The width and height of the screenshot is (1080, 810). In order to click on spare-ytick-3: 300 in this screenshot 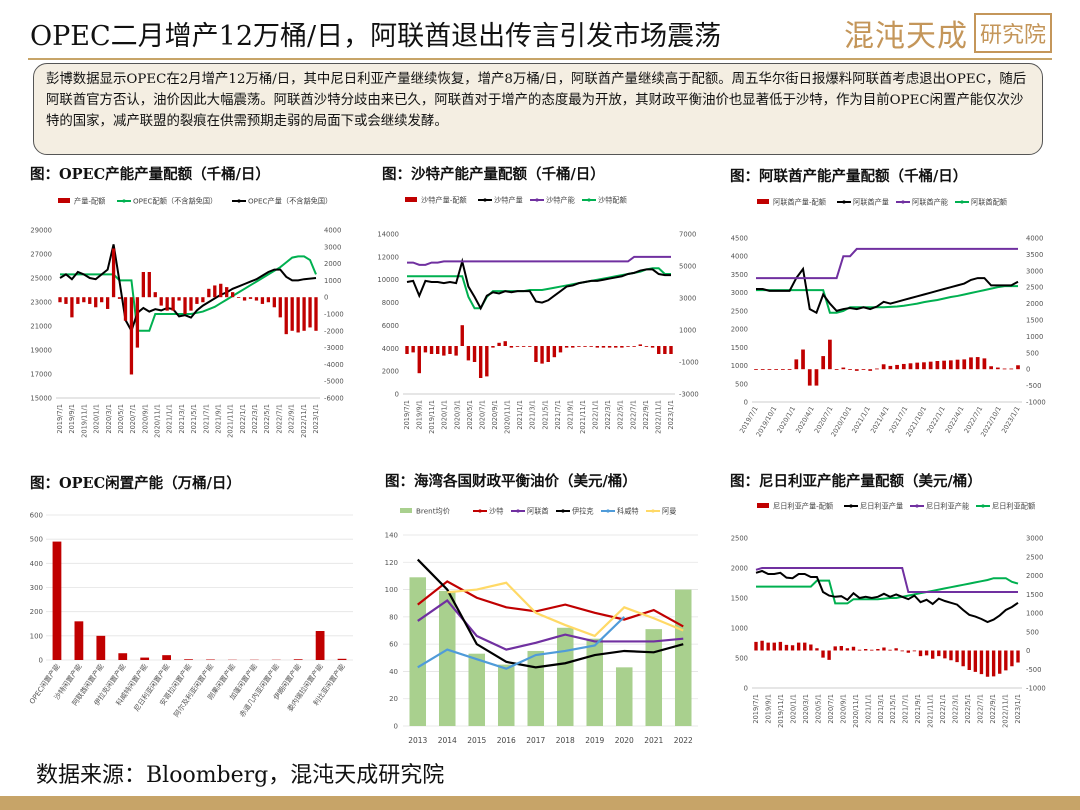, I will do `click(36, 588)`.